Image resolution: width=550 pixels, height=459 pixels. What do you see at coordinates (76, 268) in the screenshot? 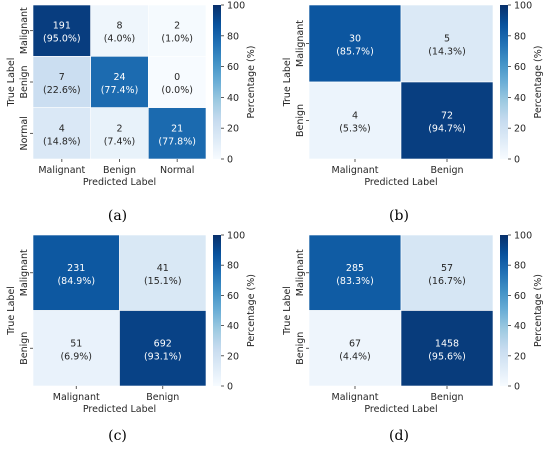
I see `cell-count-label: 231` at bounding box center [76, 268].